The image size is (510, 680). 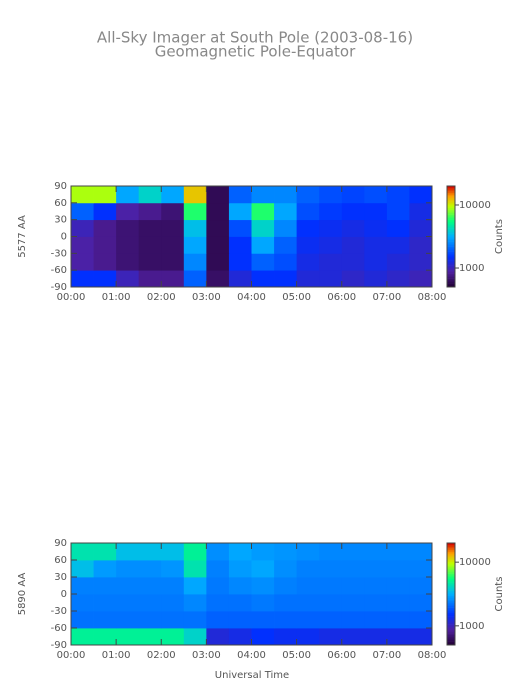 I want to click on x-tick-label: 02:00, so click(x=161, y=297).